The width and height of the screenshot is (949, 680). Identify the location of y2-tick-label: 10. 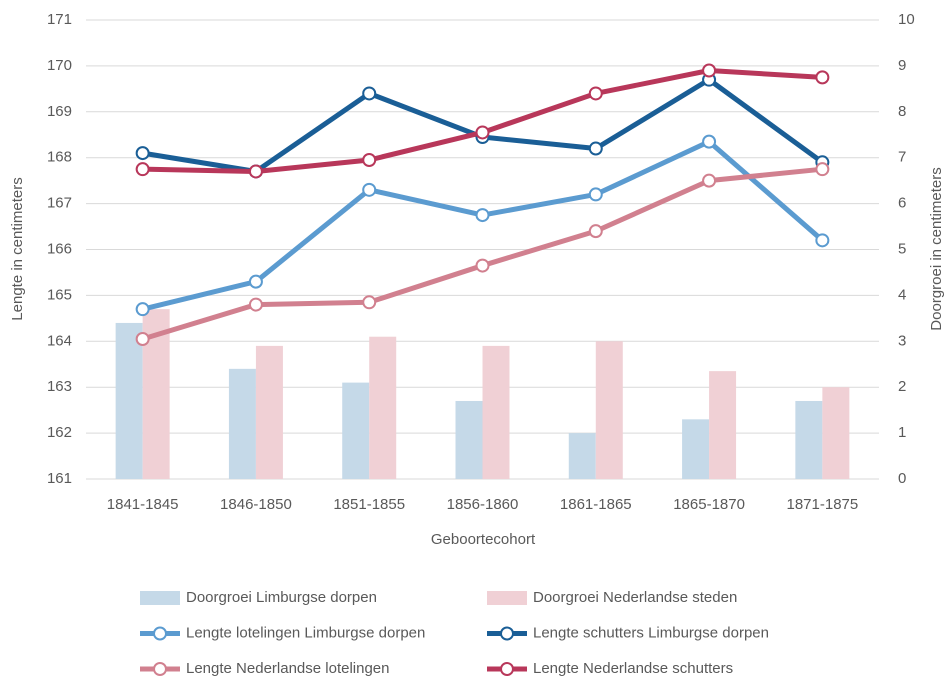
(906, 19).